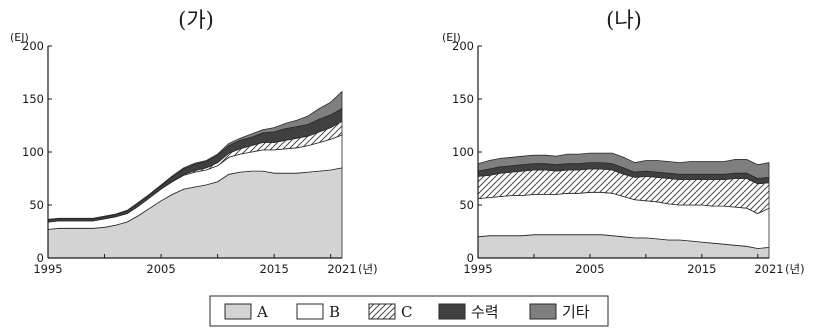 The image size is (825, 335). I want to click on y-unit-label-ga: (EJ), so click(19, 37).